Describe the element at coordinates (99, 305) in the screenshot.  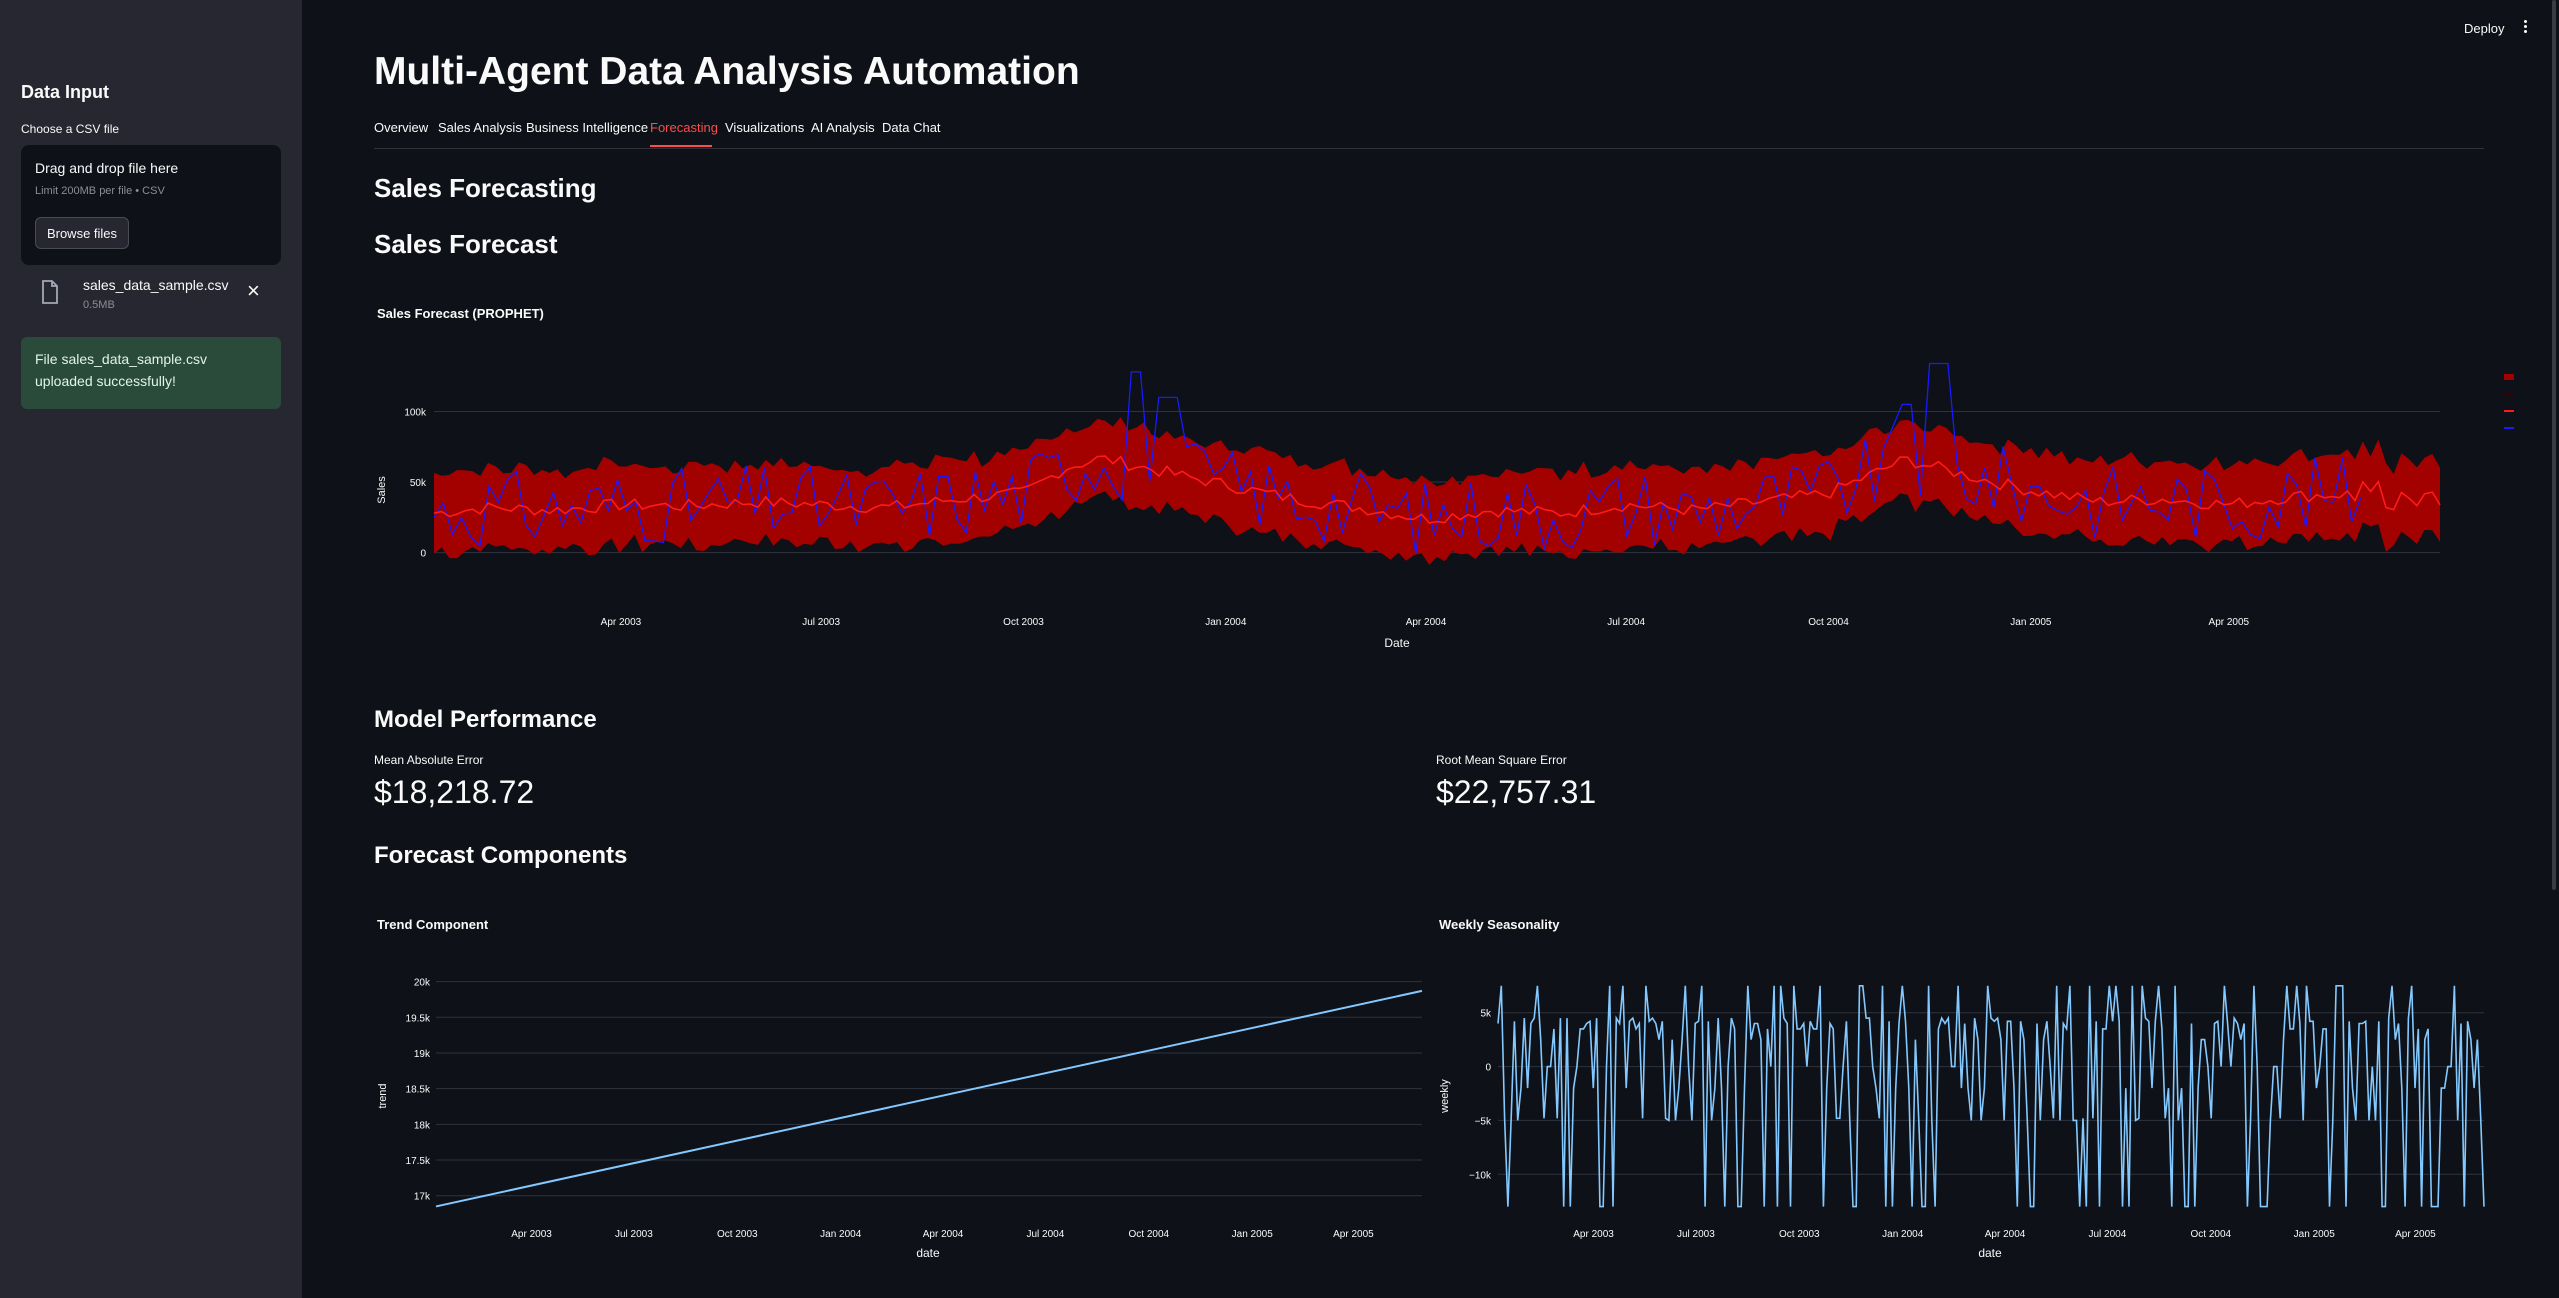
I see `file-size: 0.5MB` at that location.